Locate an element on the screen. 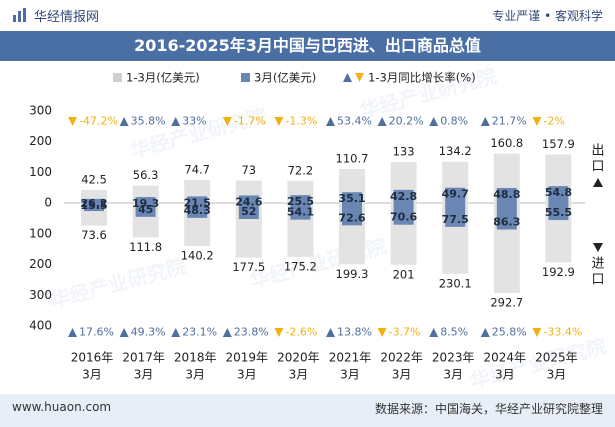 The height and width of the screenshot is (427, 615). slogan: 专业严谨 • 客观科学 is located at coordinates (547, 16).